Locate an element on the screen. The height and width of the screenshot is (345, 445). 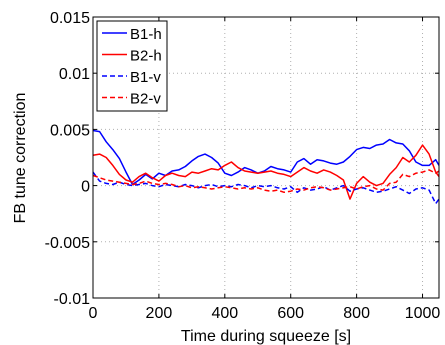
series-line-b2-v is located at coordinates (266, 181).